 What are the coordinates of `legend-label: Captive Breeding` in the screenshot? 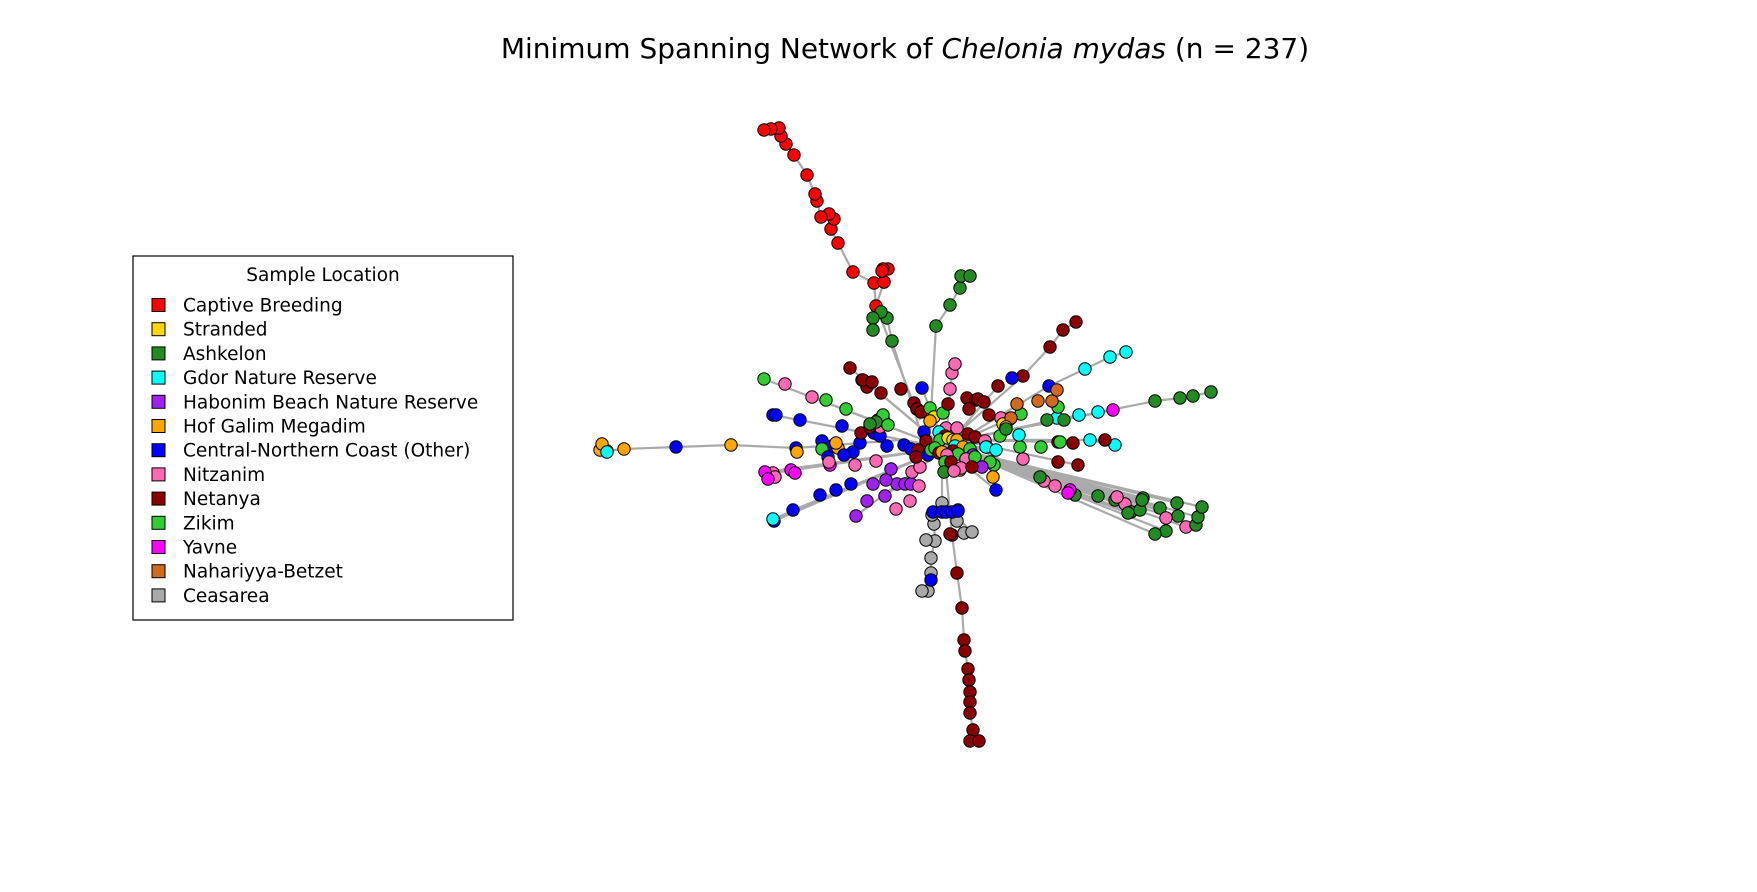 It's located at (263, 306).